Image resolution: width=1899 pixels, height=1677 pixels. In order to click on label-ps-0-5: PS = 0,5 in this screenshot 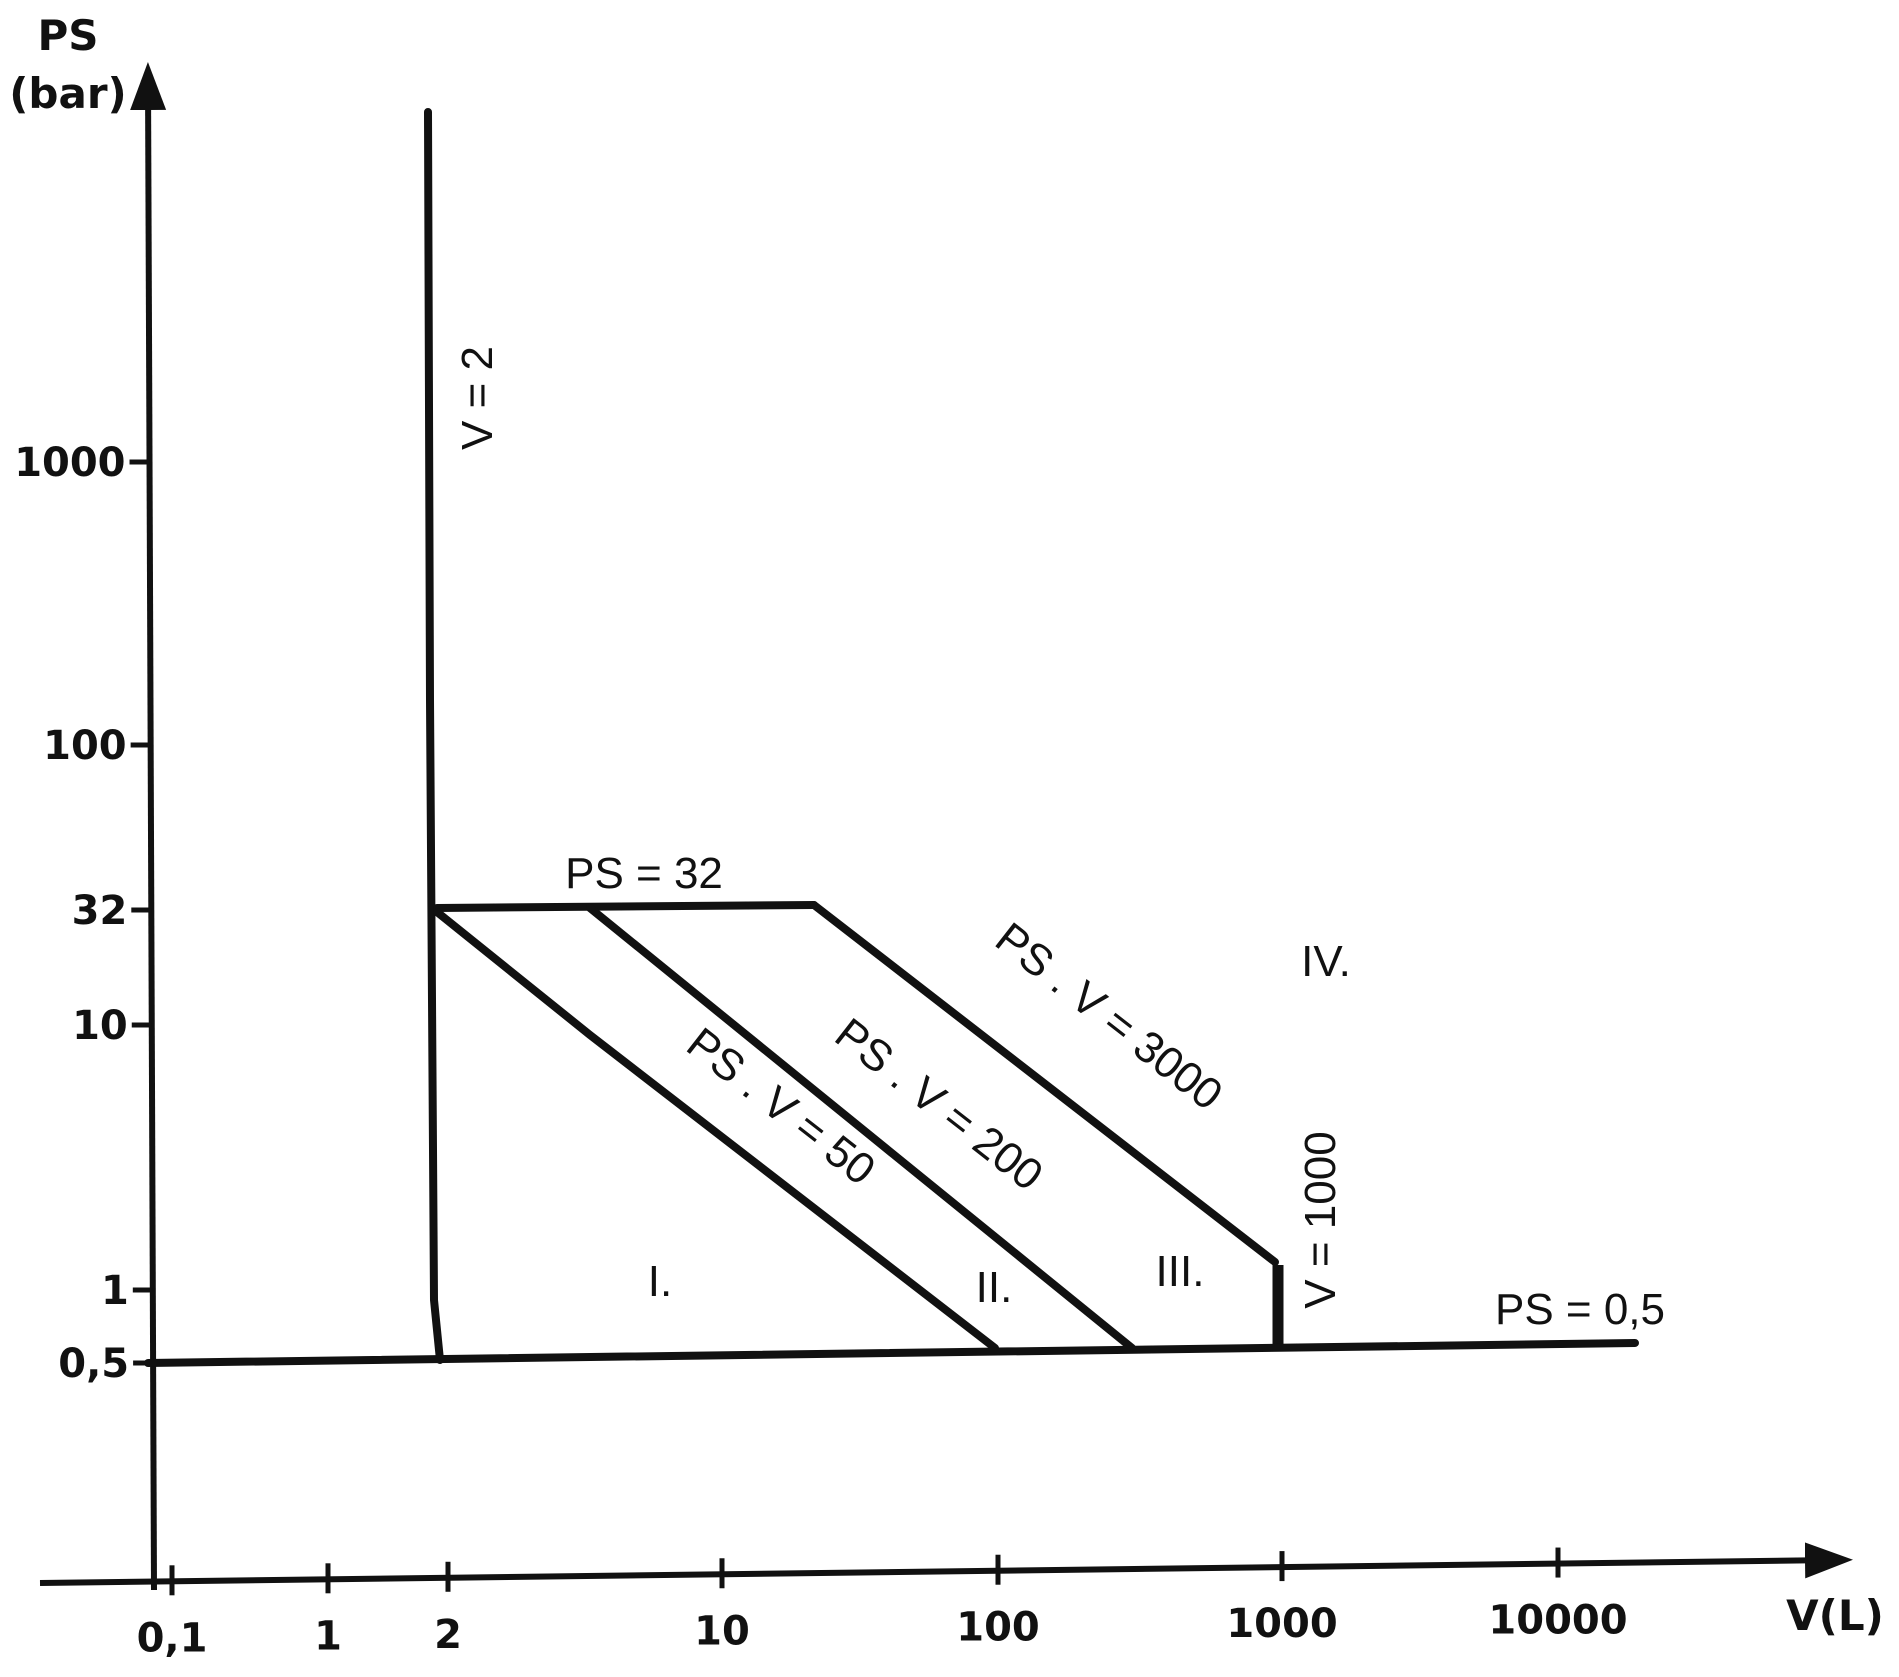, I will do `click(1580, 1309)`.